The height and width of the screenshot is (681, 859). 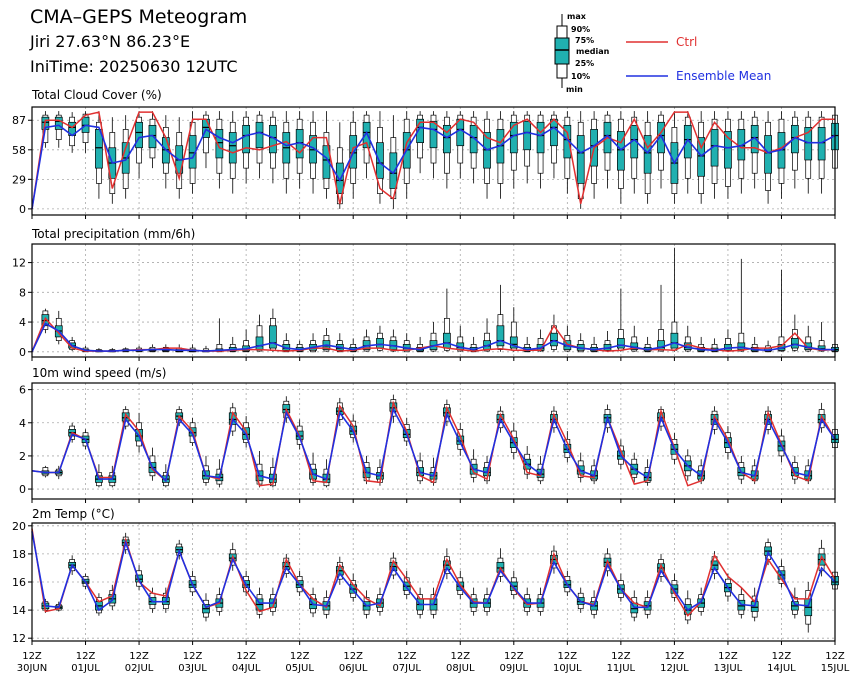 What do you see at coordinates (514, 668) in the screenshot?
I see `x-tick-date: 09JUL` at bounding box center [514, 668].